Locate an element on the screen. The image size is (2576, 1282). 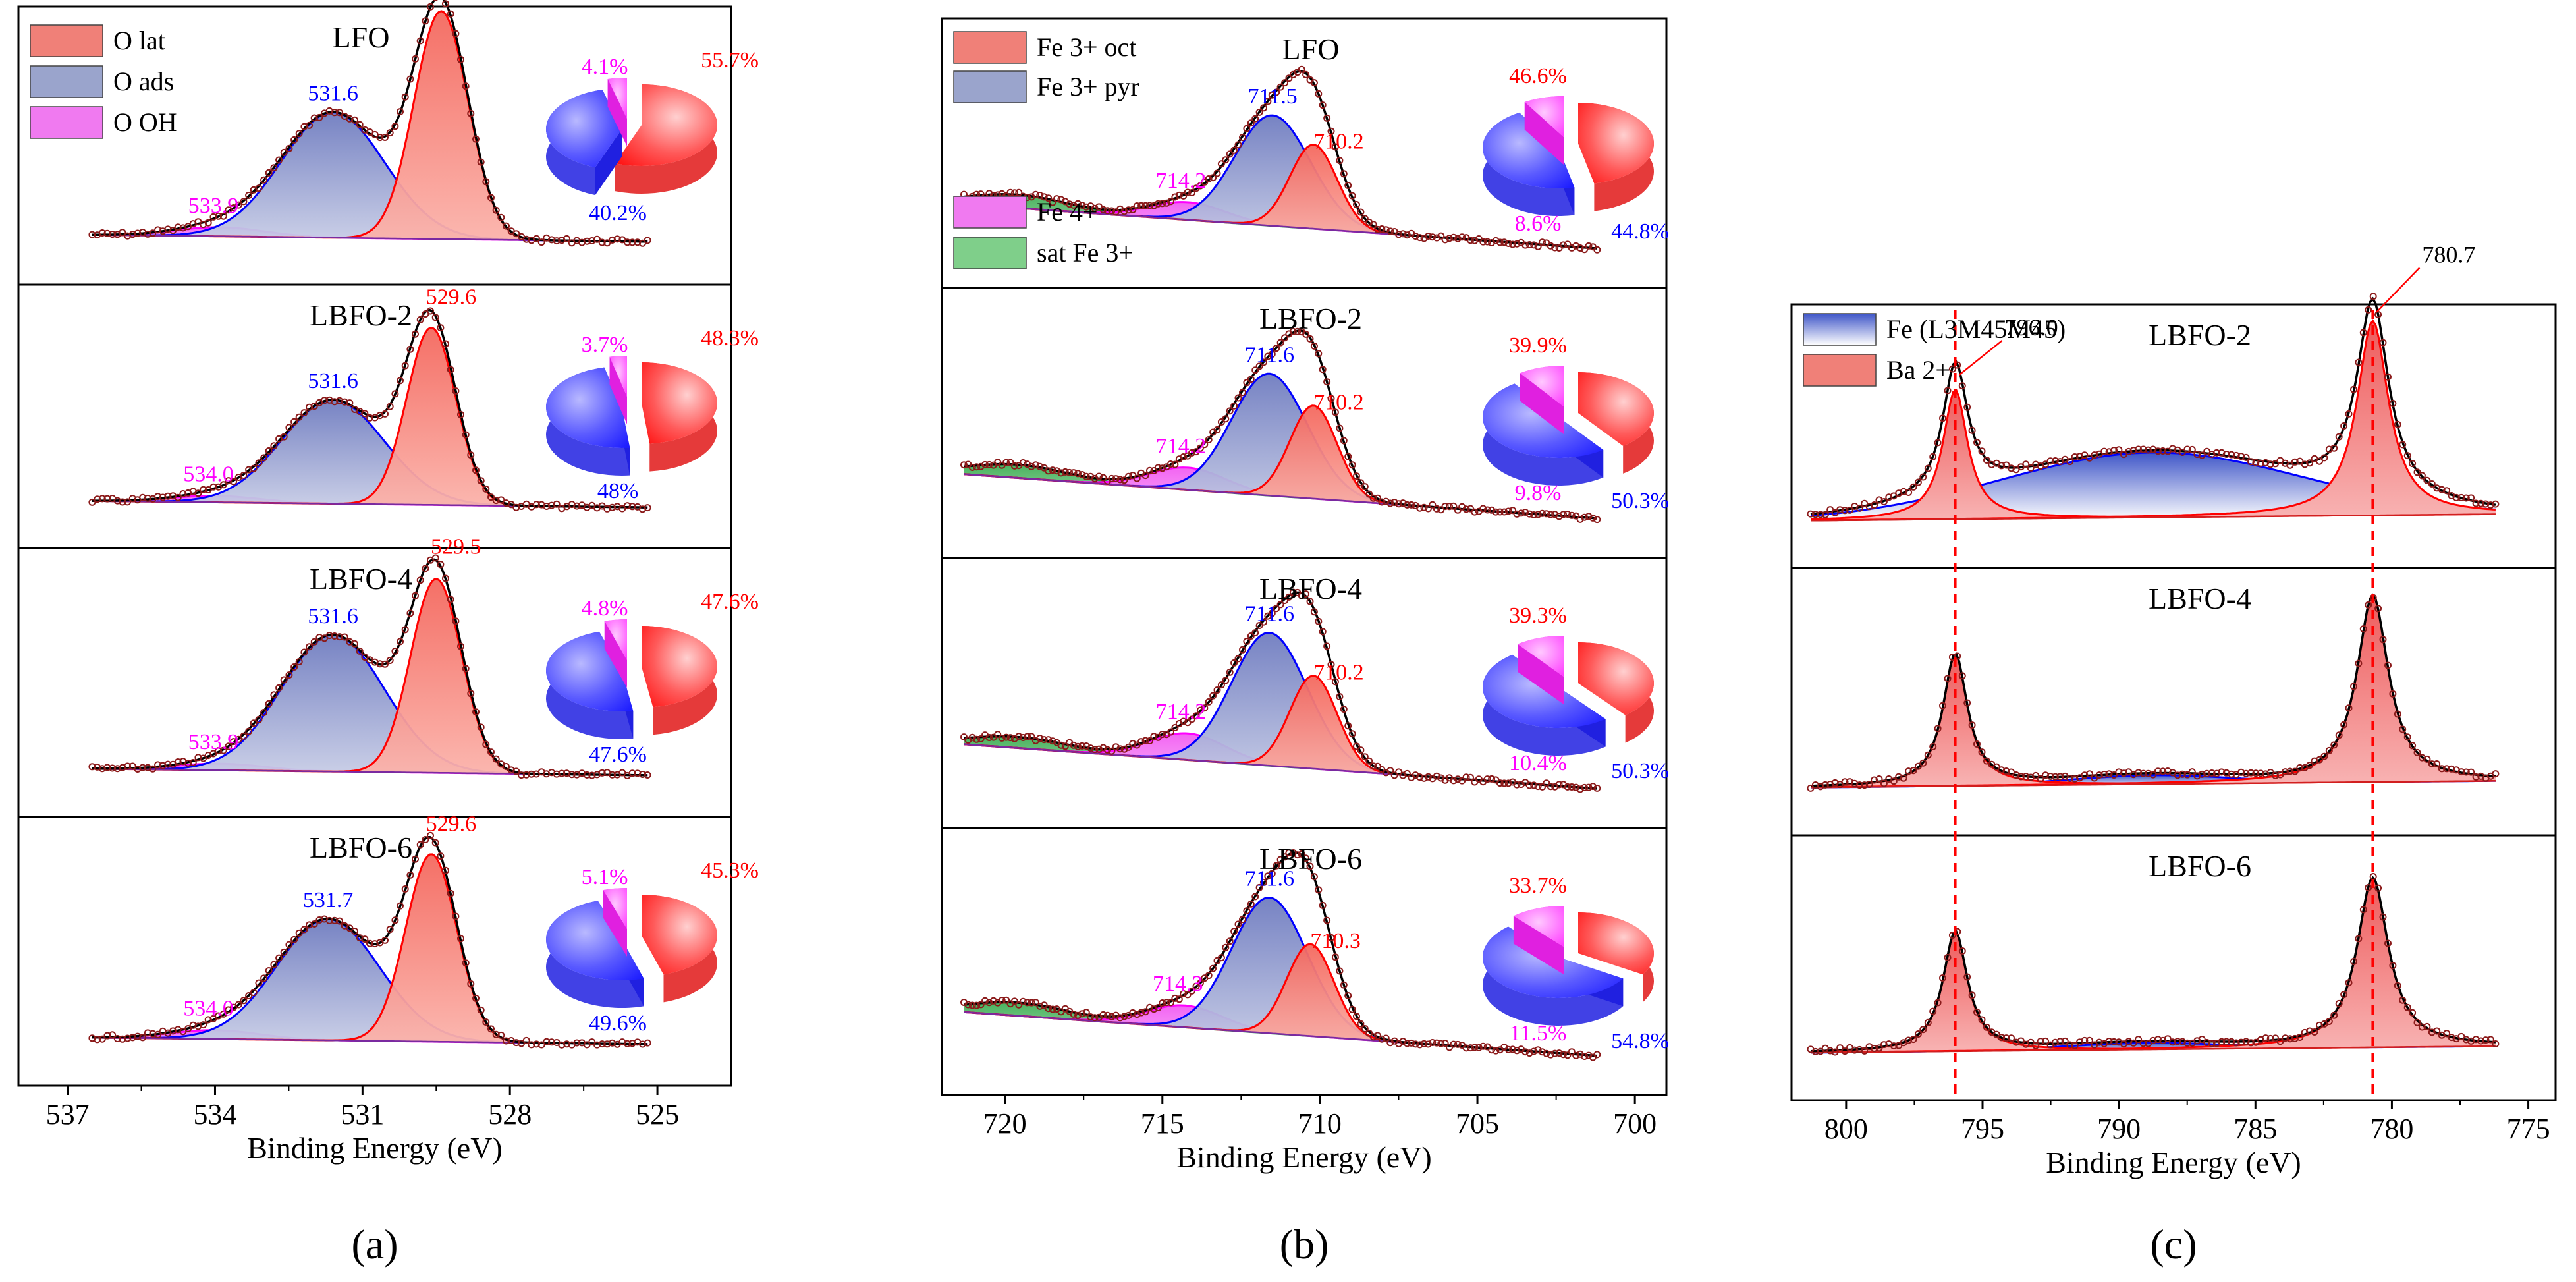
panel-b-LBFO-4: 710.2 711.6 714.2 LBFO-4 39.3% 50.3% 10.4% is located at coordinates (1314, 683).